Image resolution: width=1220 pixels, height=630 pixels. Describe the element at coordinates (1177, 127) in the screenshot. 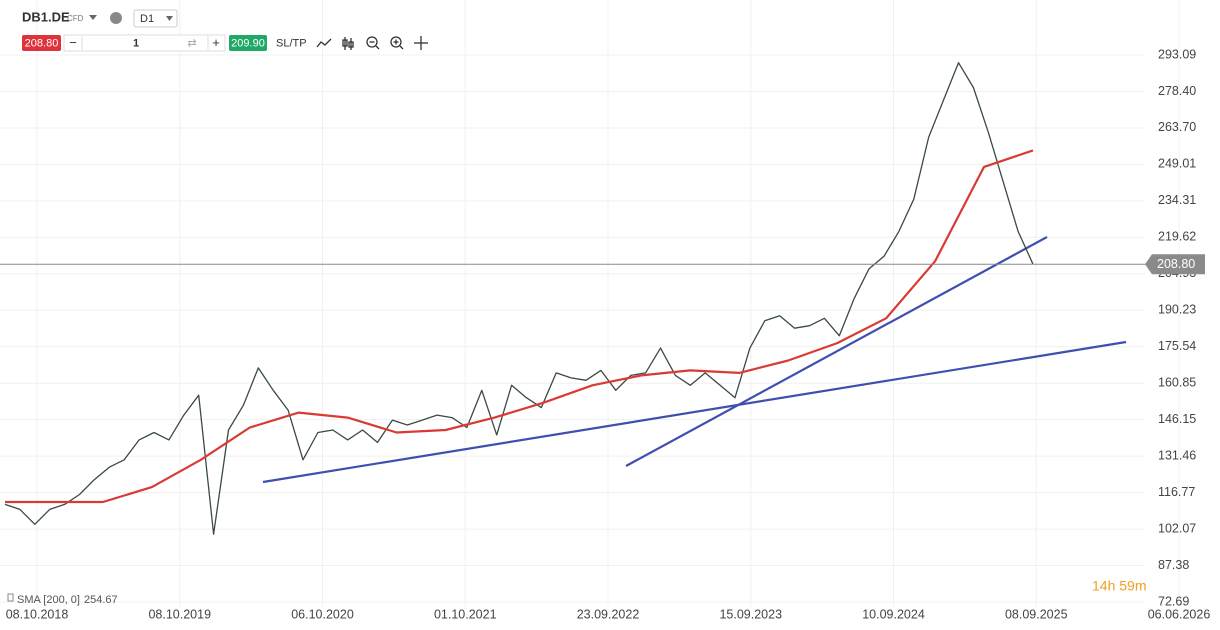

I see `y-tick-label: 263.70` at that location.